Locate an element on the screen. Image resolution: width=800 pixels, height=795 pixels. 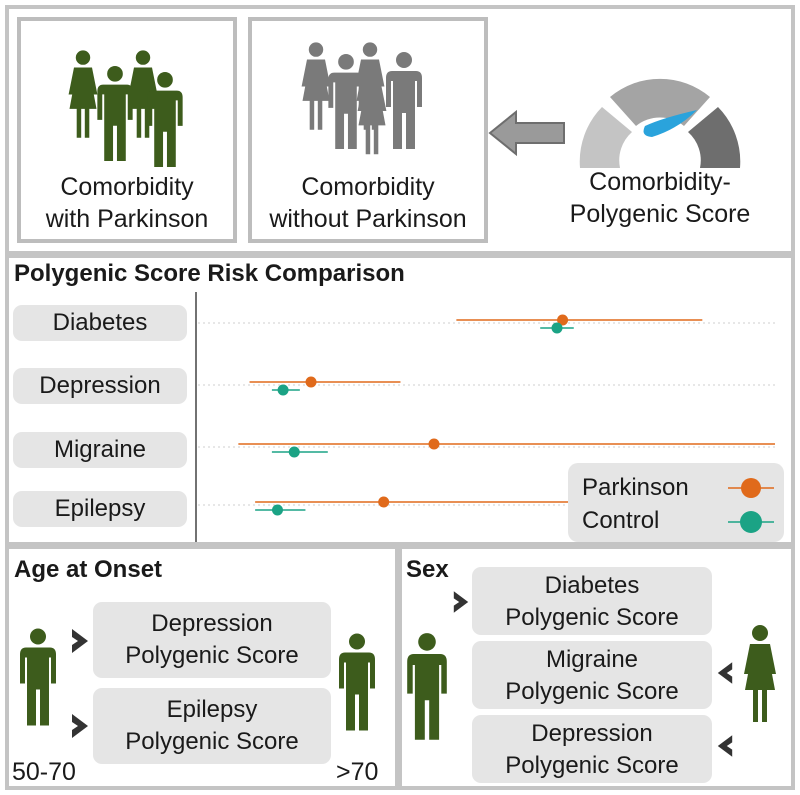
person-over-70-icon is located at coordinates (357, 682).